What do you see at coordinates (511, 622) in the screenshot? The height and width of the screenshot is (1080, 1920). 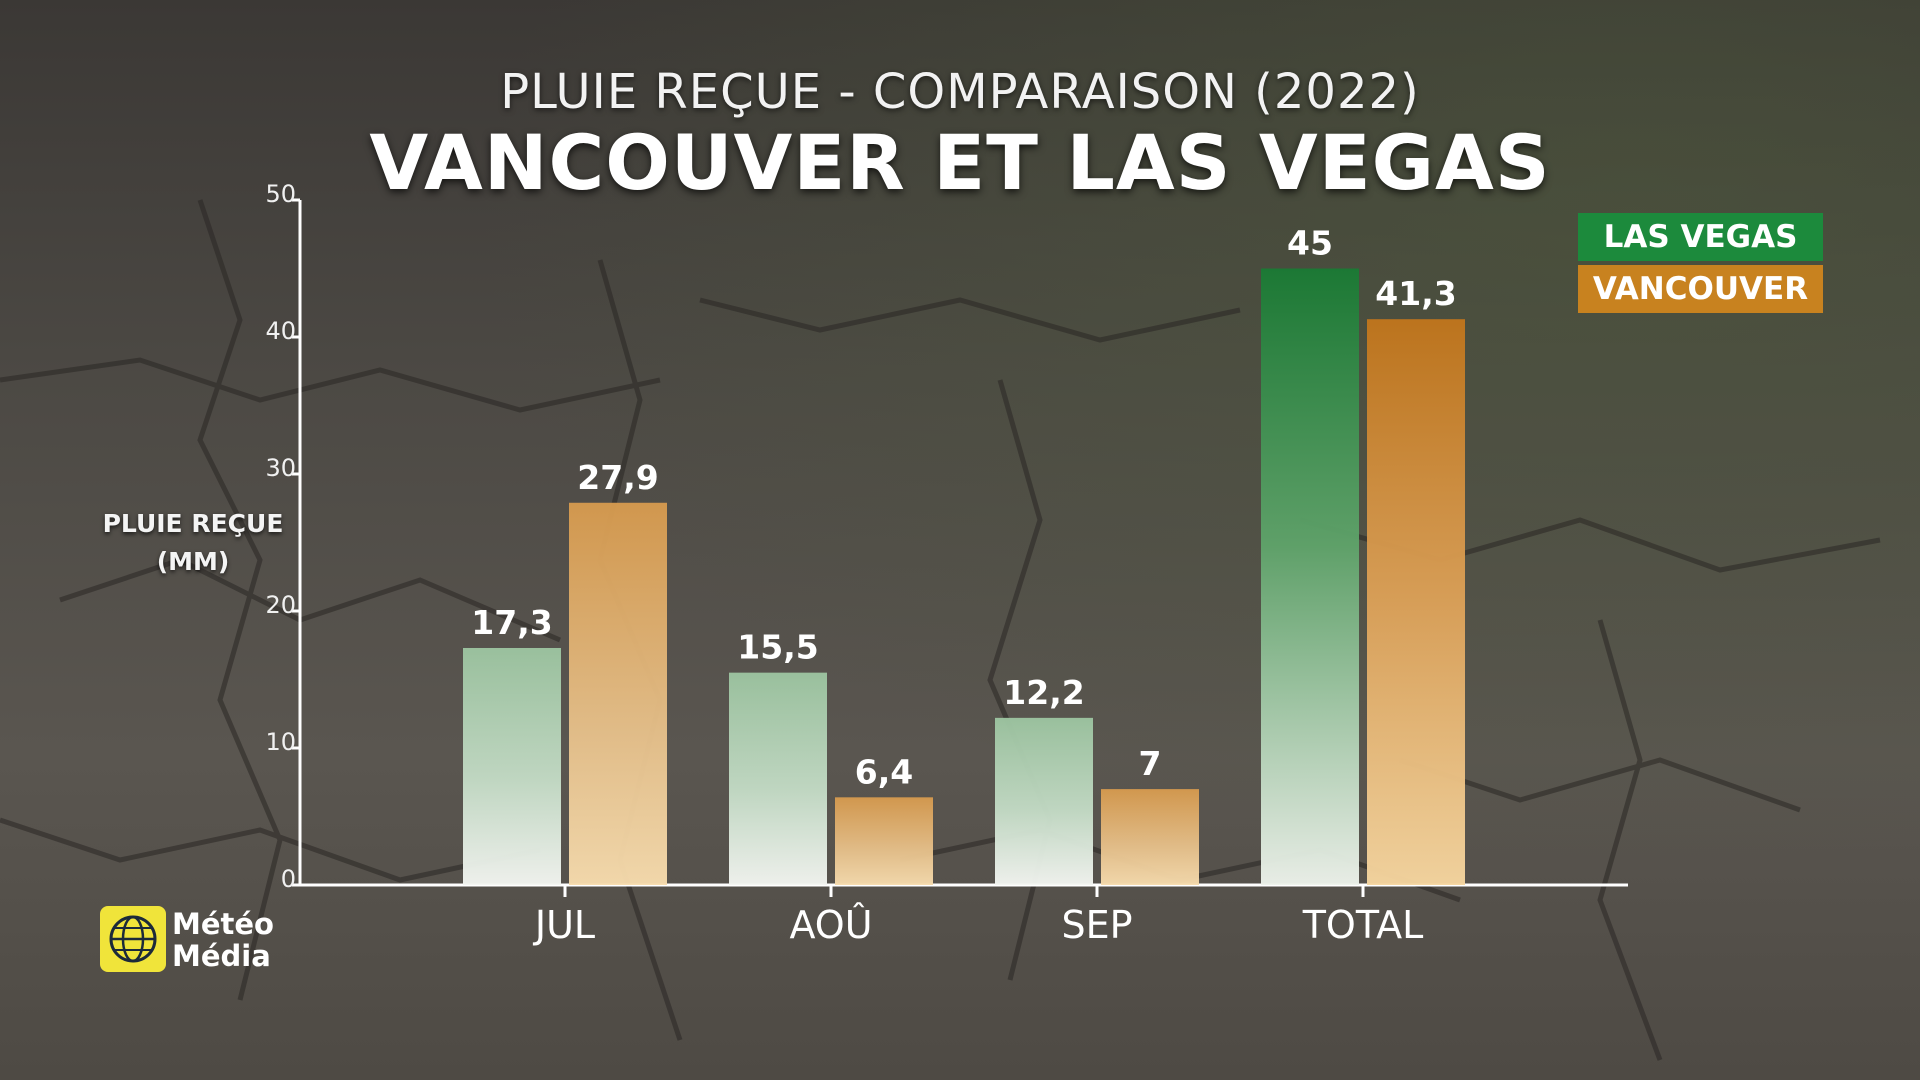 I see `value-label-las-vegas: 17,3` at bounding box center [511, 622].